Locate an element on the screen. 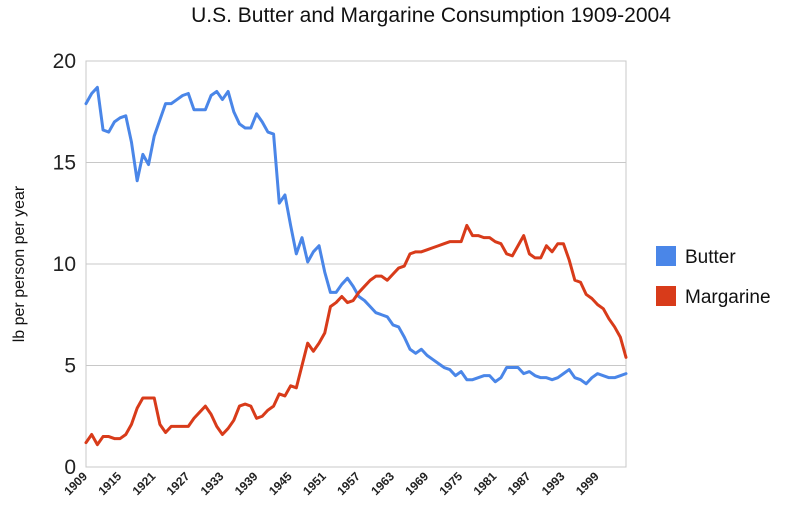  y-tick-label: 15 is located at coordinates (64, 163).